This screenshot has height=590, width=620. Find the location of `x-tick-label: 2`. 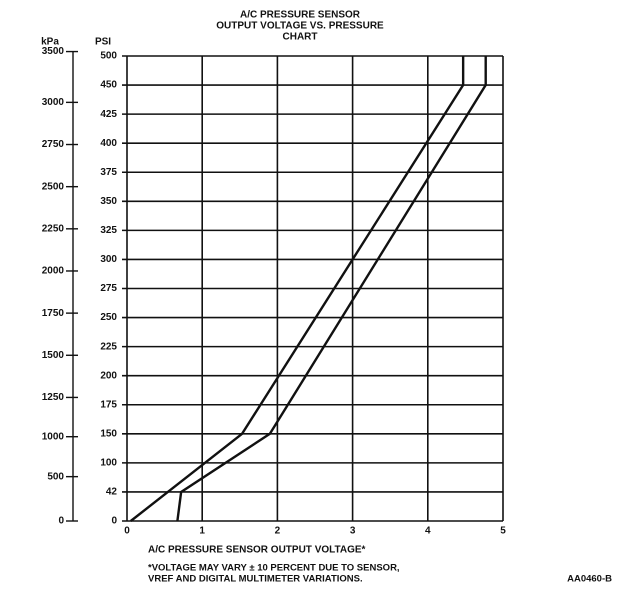

x-tick-label: 2 is located at coordinates (278, 531).